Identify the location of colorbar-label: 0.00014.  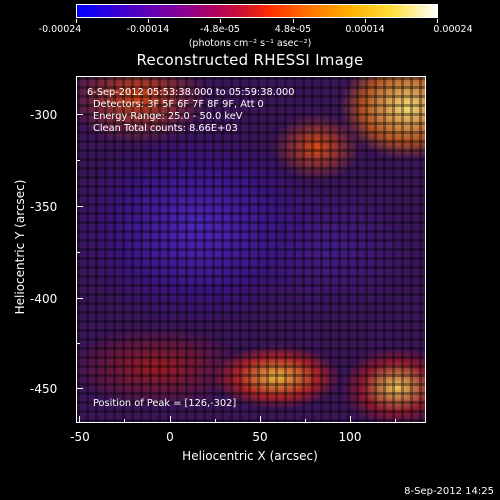
(365, 29).